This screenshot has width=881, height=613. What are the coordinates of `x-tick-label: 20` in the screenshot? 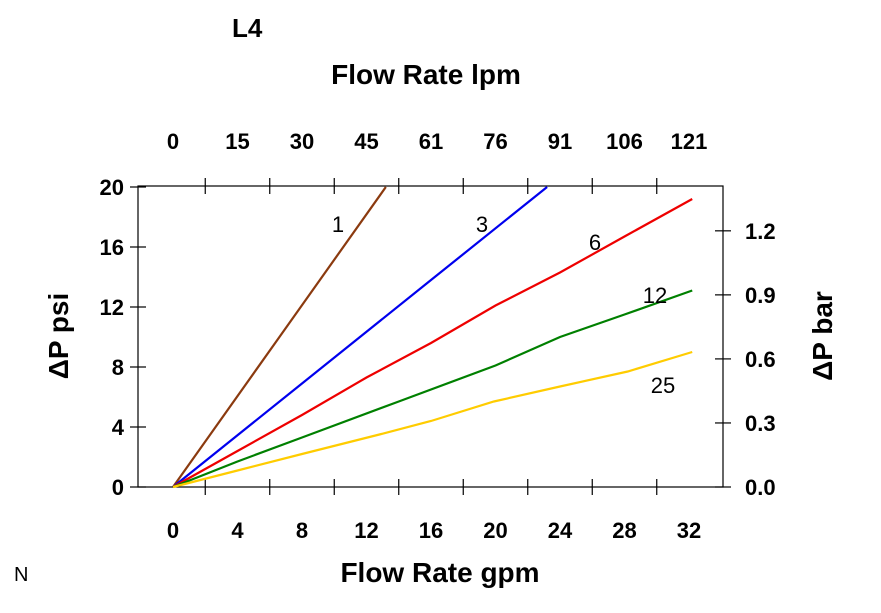 It's located at (495, 530).